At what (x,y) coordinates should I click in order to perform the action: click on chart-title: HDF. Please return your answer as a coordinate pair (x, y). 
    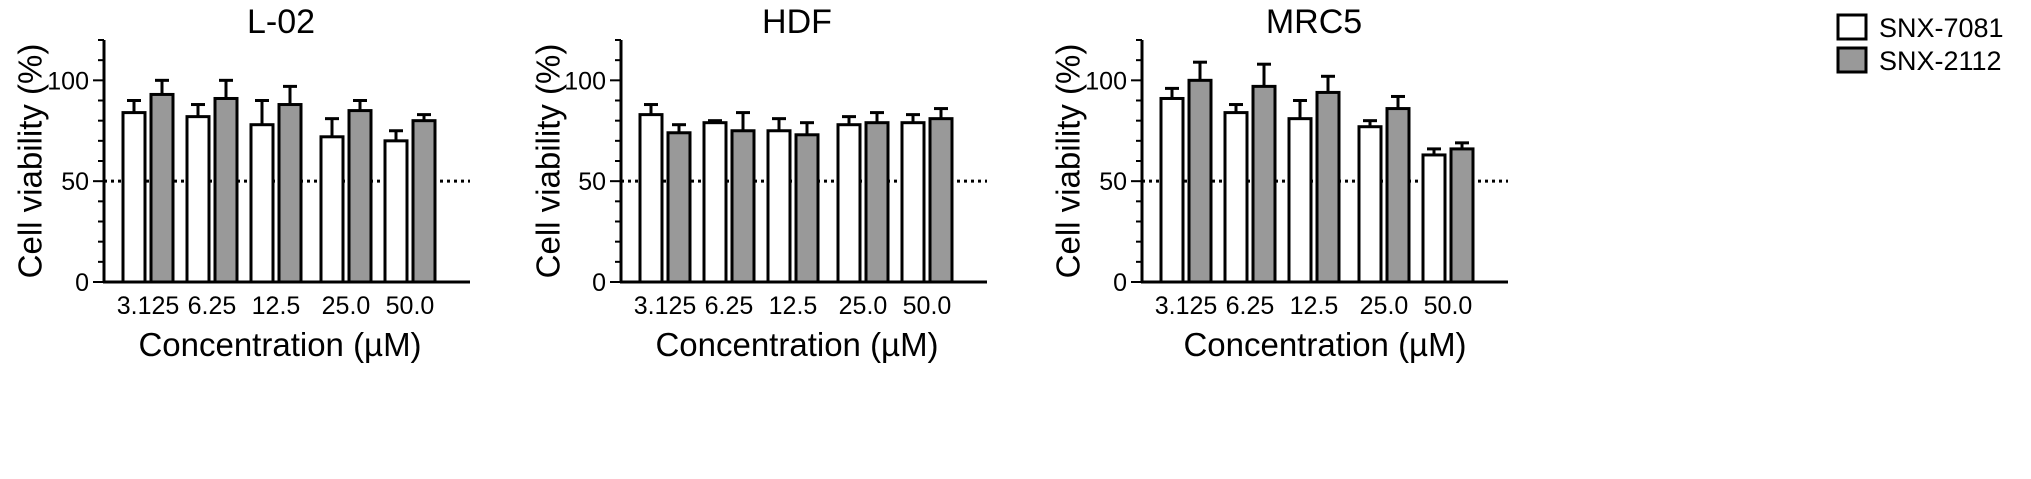
    Looking at the image, I should click on (797, 22).